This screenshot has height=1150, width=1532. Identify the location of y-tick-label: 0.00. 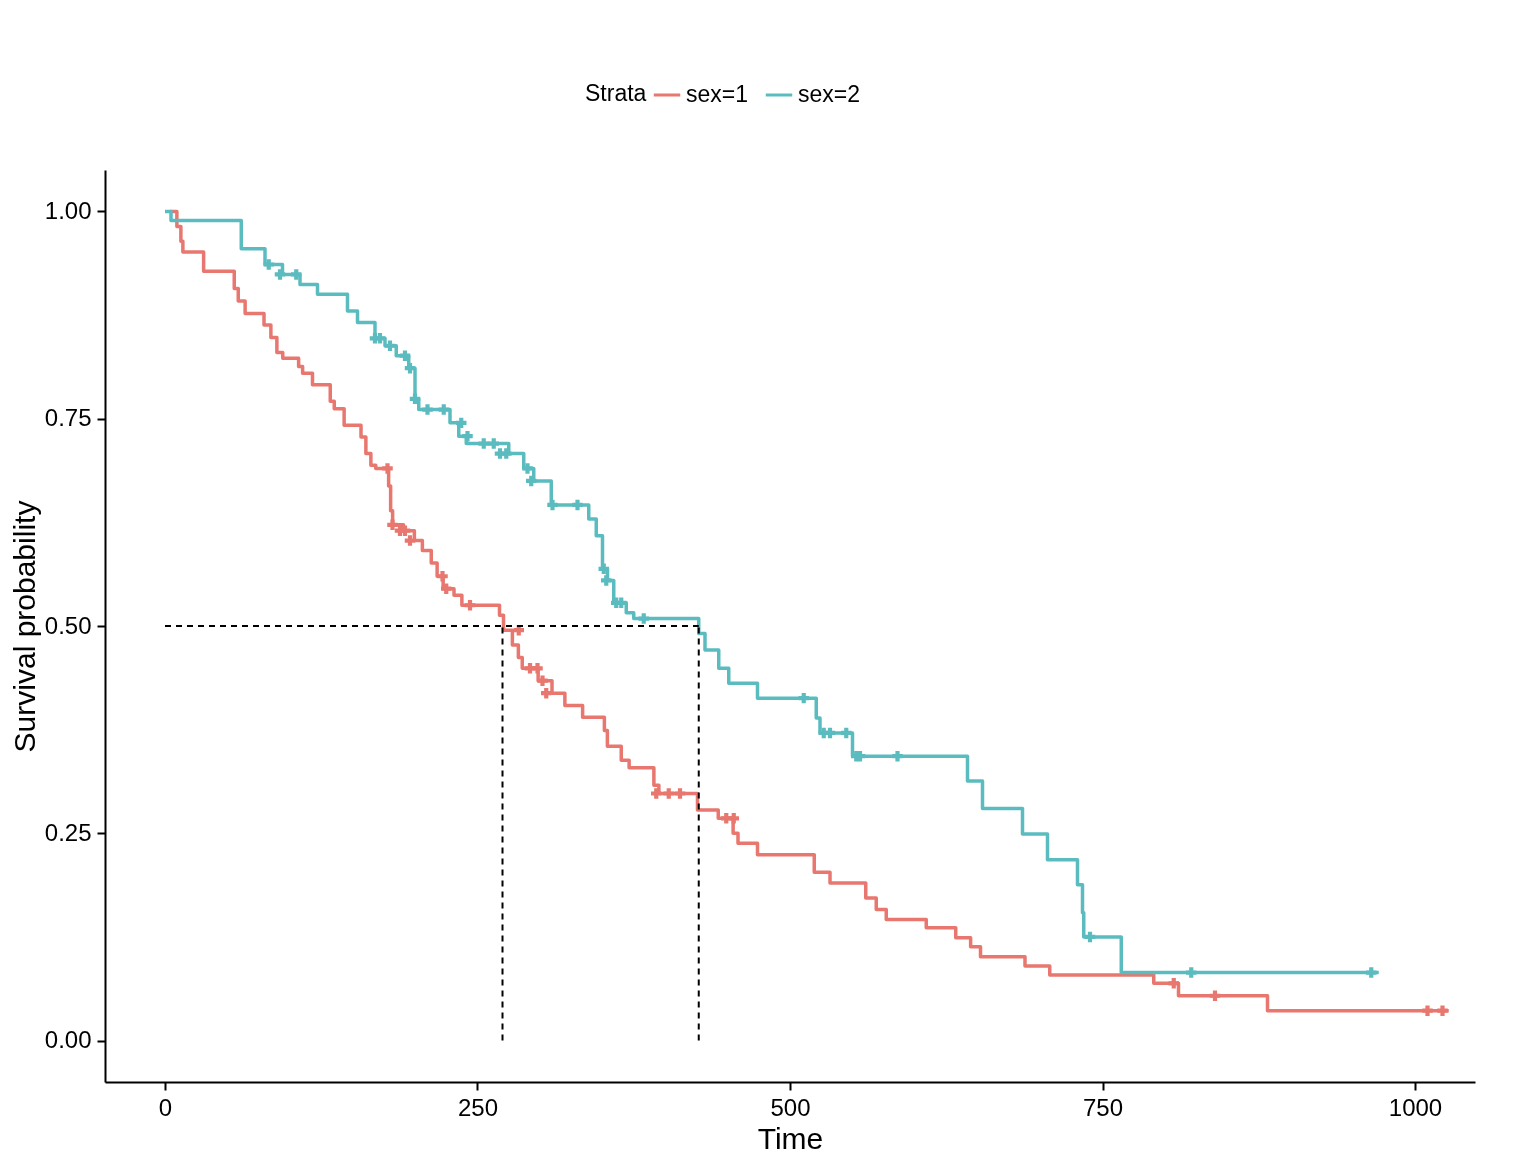
(68, 1040).